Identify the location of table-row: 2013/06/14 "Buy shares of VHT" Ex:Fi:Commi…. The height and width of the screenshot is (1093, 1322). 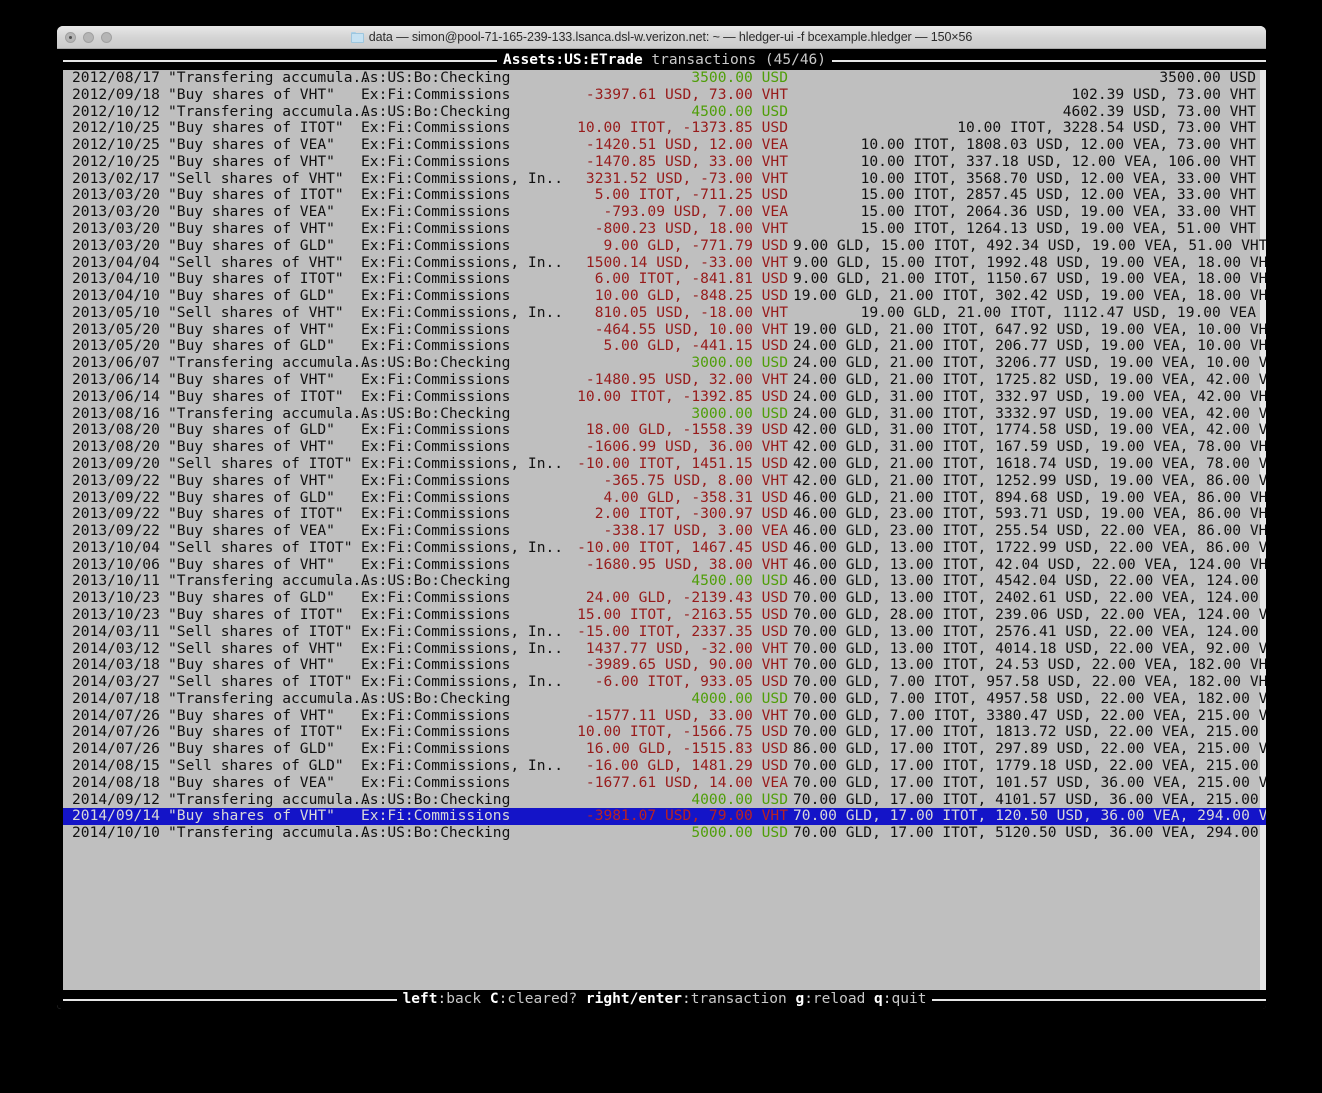
(664, 380).